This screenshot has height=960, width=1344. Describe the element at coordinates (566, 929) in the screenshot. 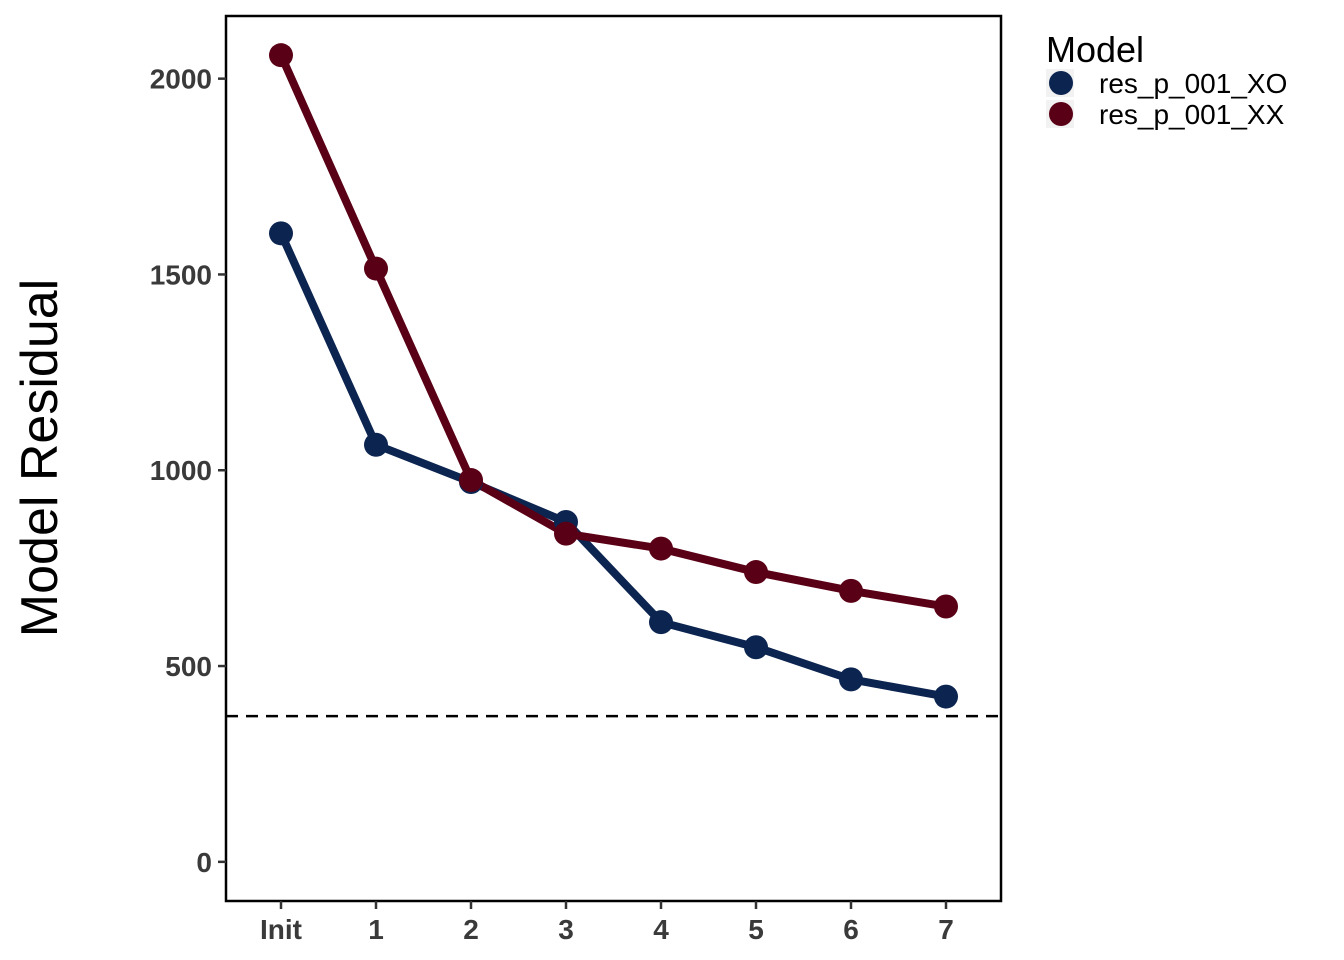

I see `x-tick-label: 3` at that location.